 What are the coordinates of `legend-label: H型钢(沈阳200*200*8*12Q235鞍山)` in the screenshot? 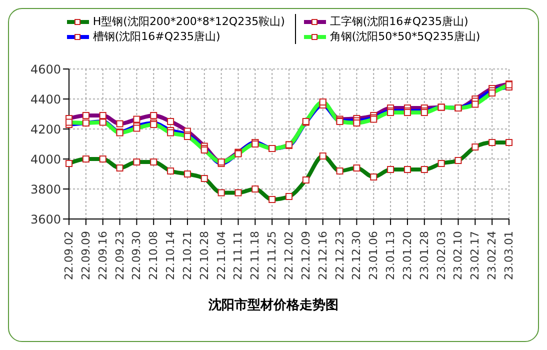 It's located at (188, 21).